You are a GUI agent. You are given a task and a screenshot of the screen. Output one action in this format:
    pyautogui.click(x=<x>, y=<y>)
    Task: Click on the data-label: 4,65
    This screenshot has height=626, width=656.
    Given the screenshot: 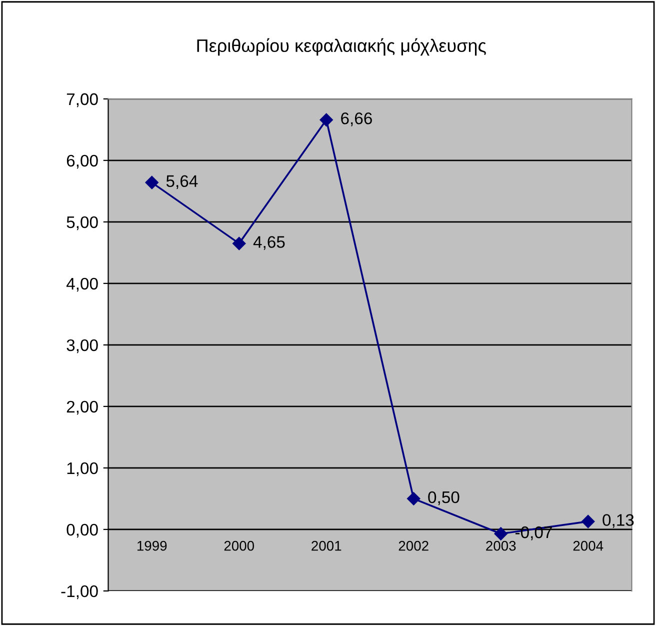 What is the action you would take?
    pyautogui.click(x=269, y=243)
    